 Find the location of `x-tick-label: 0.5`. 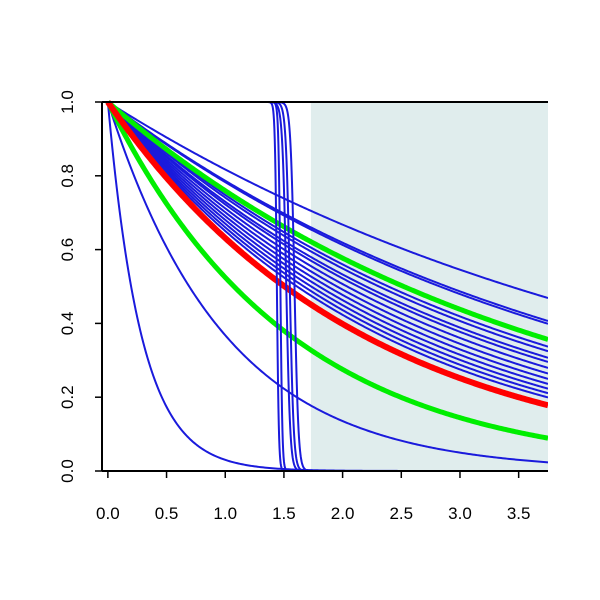

x-tick-label: 0.5 is located at coordinates (167, 513).